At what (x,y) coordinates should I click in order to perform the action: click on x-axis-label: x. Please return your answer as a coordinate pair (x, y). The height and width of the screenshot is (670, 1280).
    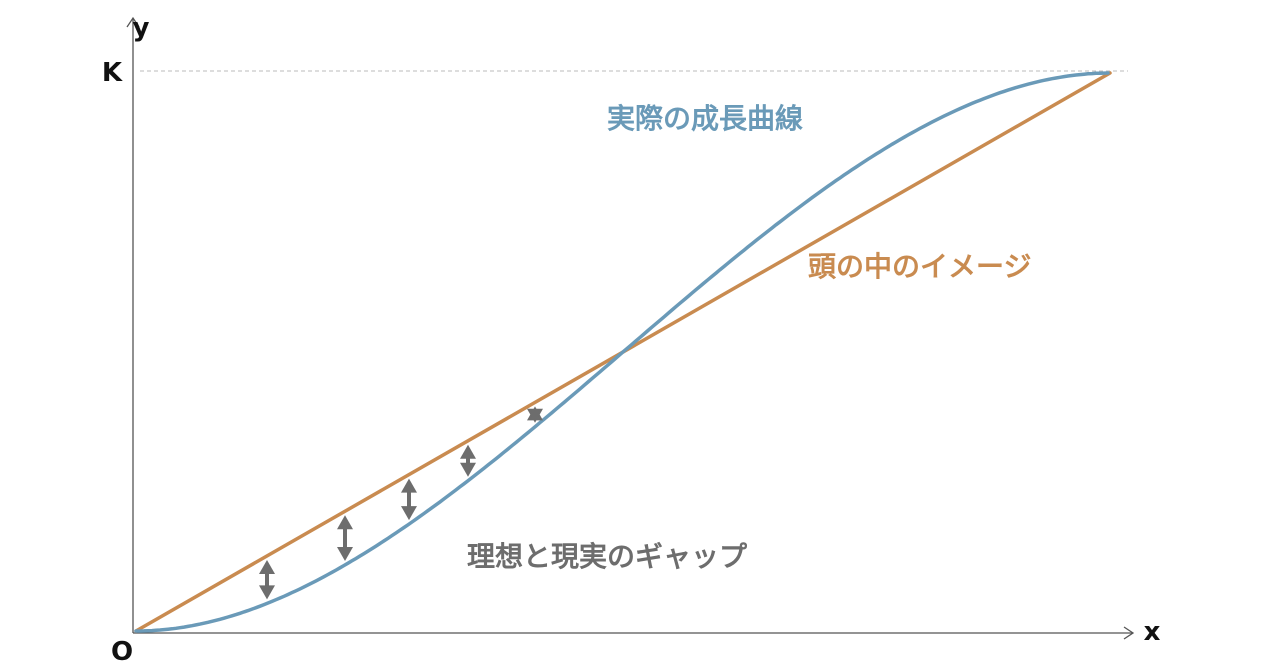
    Looking at the image, I should click on (1152, 632).